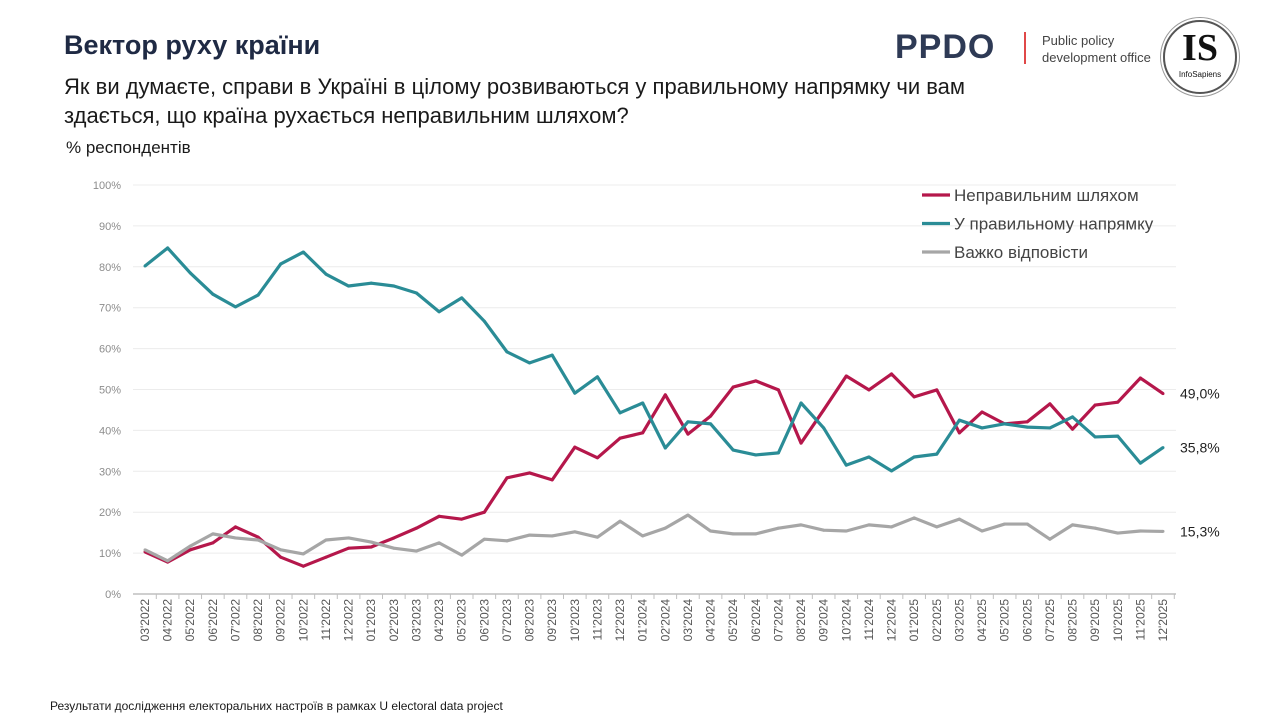 Image resolution: width=1280 pixels, height=720 pixels. Describe the element at coordinates (1200, 57) in the screenshot. I see `infosapiens-logo: IS InfoSapiens` at that location.